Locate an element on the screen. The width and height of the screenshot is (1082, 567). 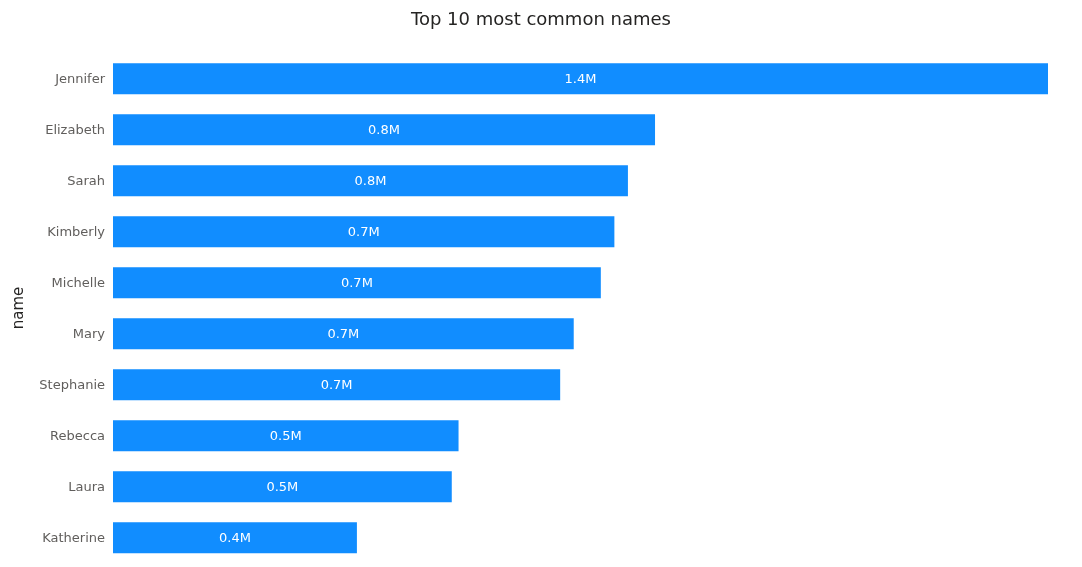
y-tick-label: Katherine is located at coordinates (73, 538).